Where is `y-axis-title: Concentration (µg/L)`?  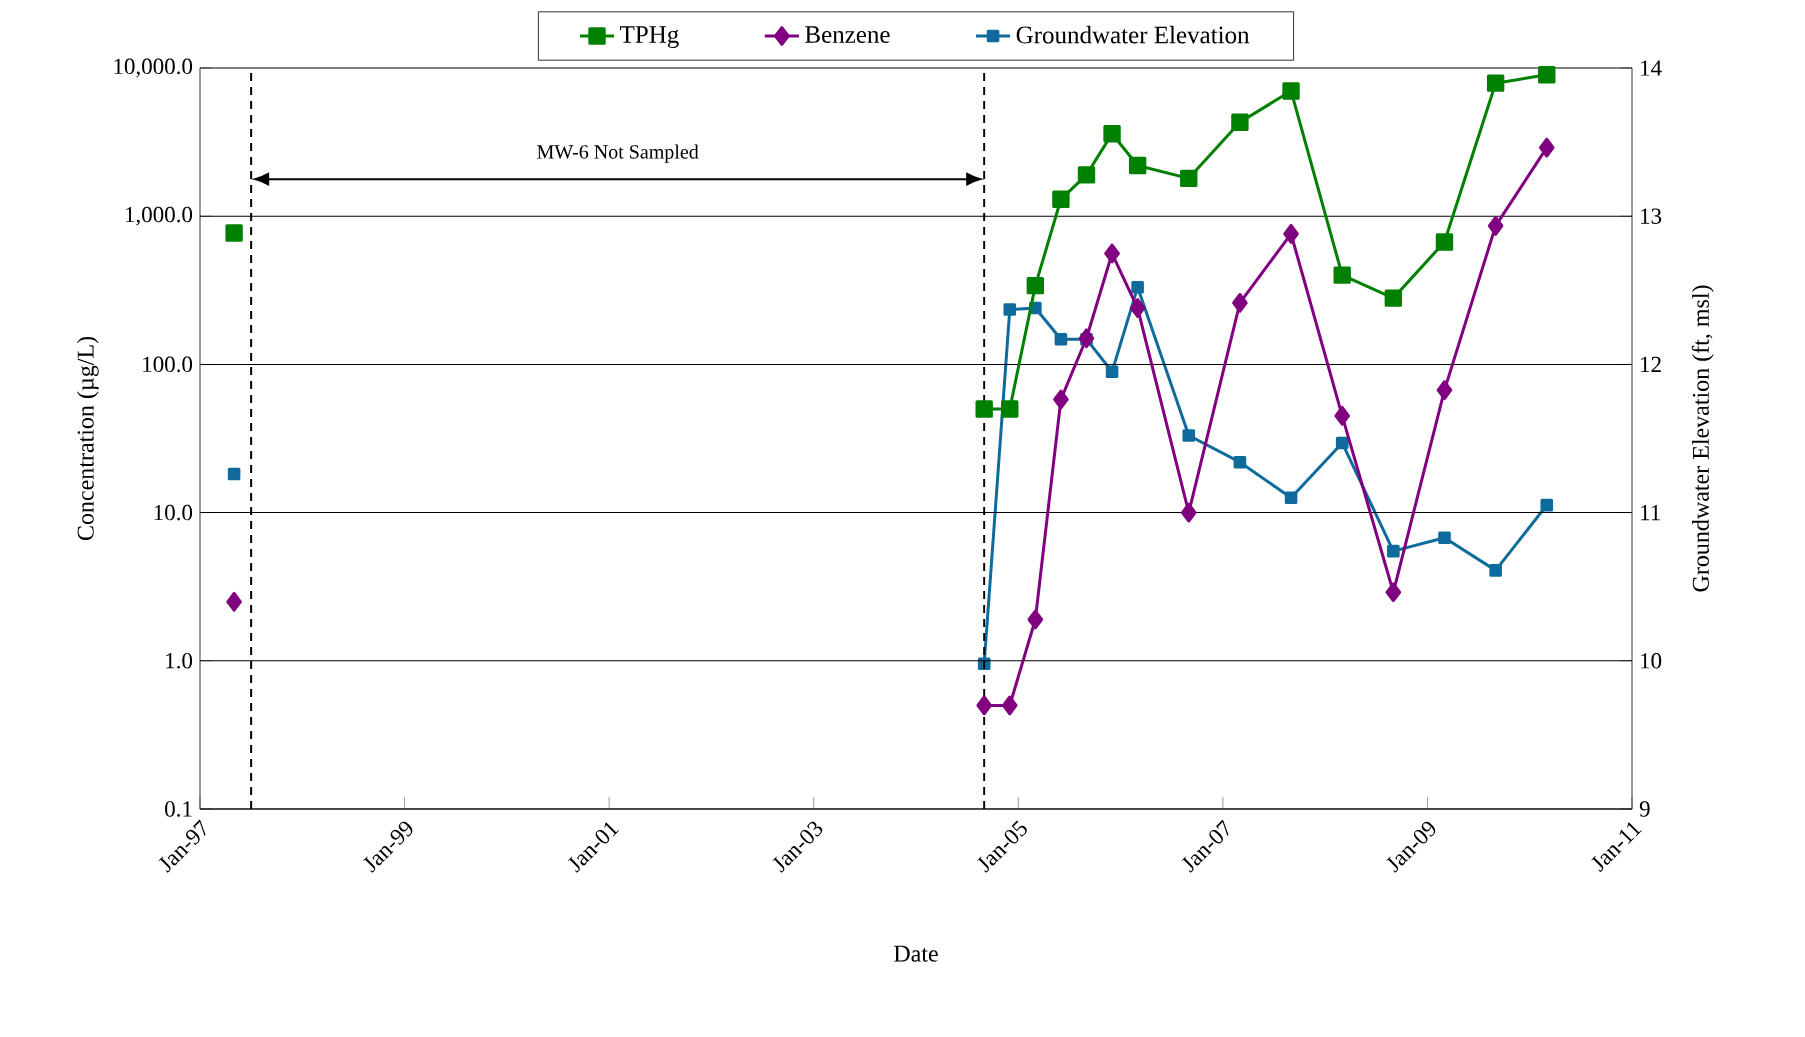 y-axis-title: Concentration (µg/L) is located at coordinates (87, 438).